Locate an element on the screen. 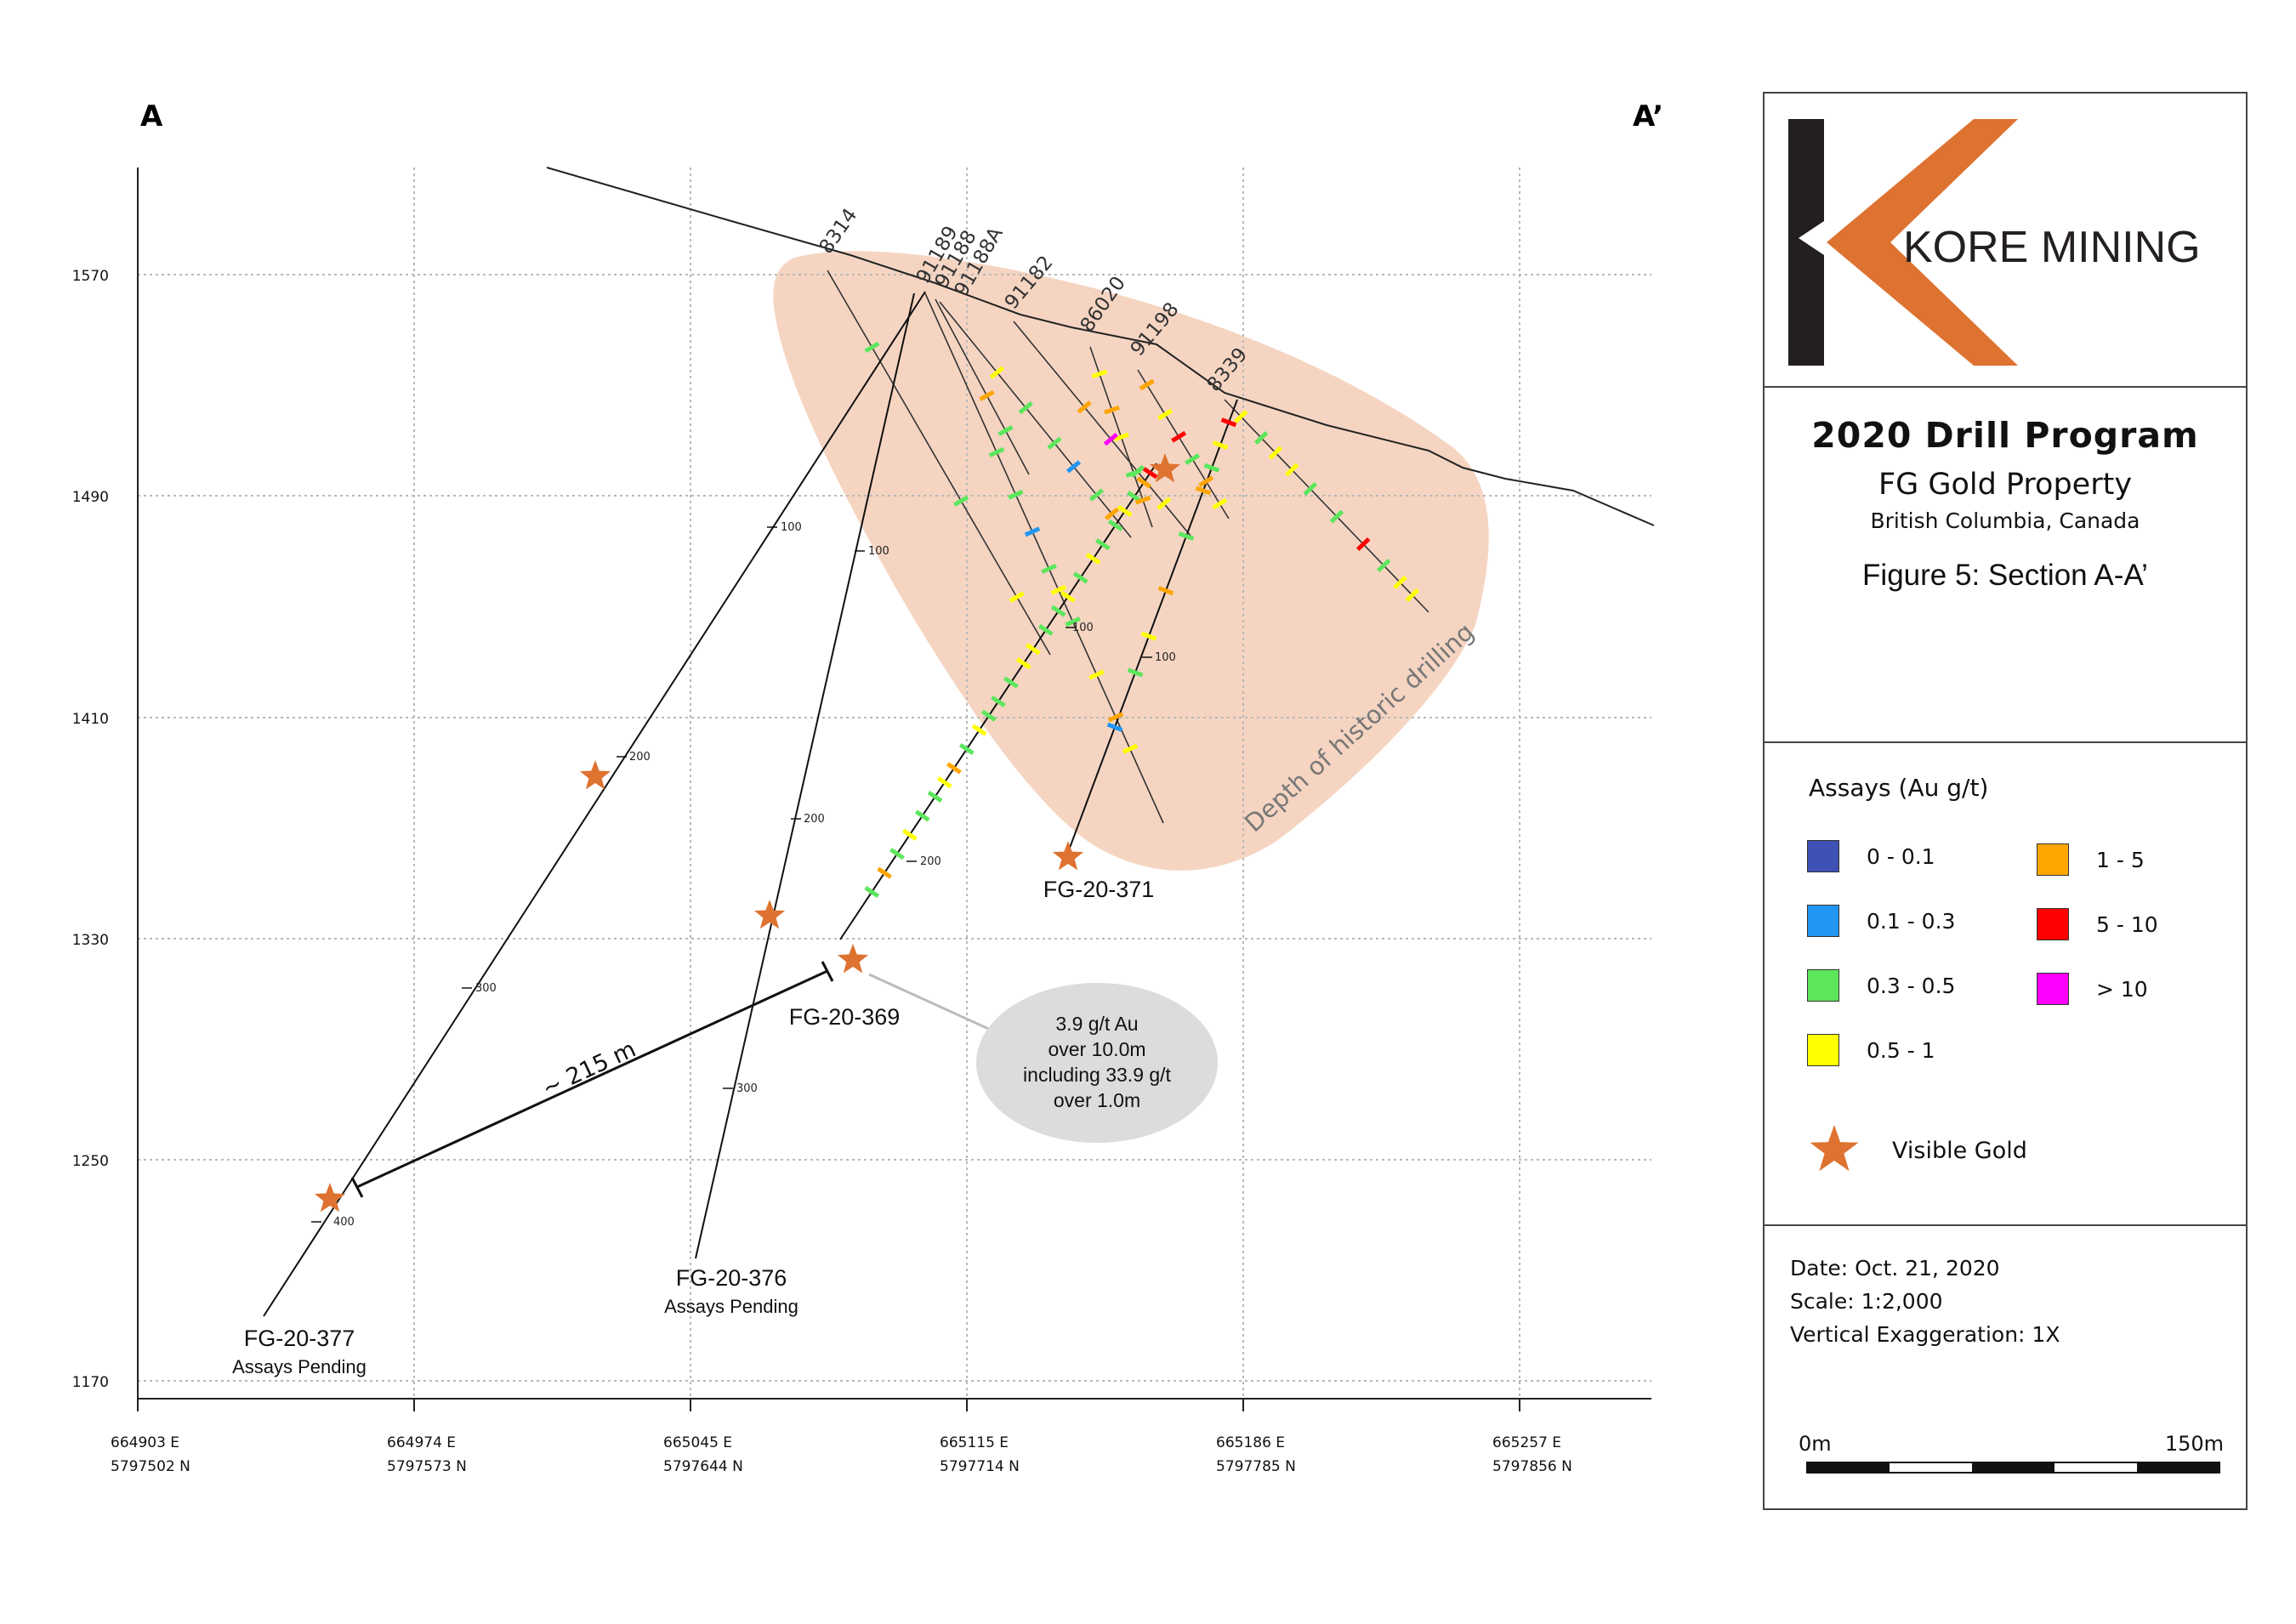  hole-fg-20-376-trace is located at coordinates (805, 775).